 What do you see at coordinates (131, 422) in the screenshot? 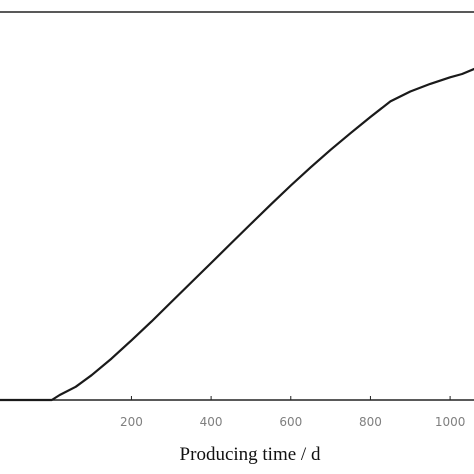
I see `x-tick-label: 200` at bounding box center [131, 422].